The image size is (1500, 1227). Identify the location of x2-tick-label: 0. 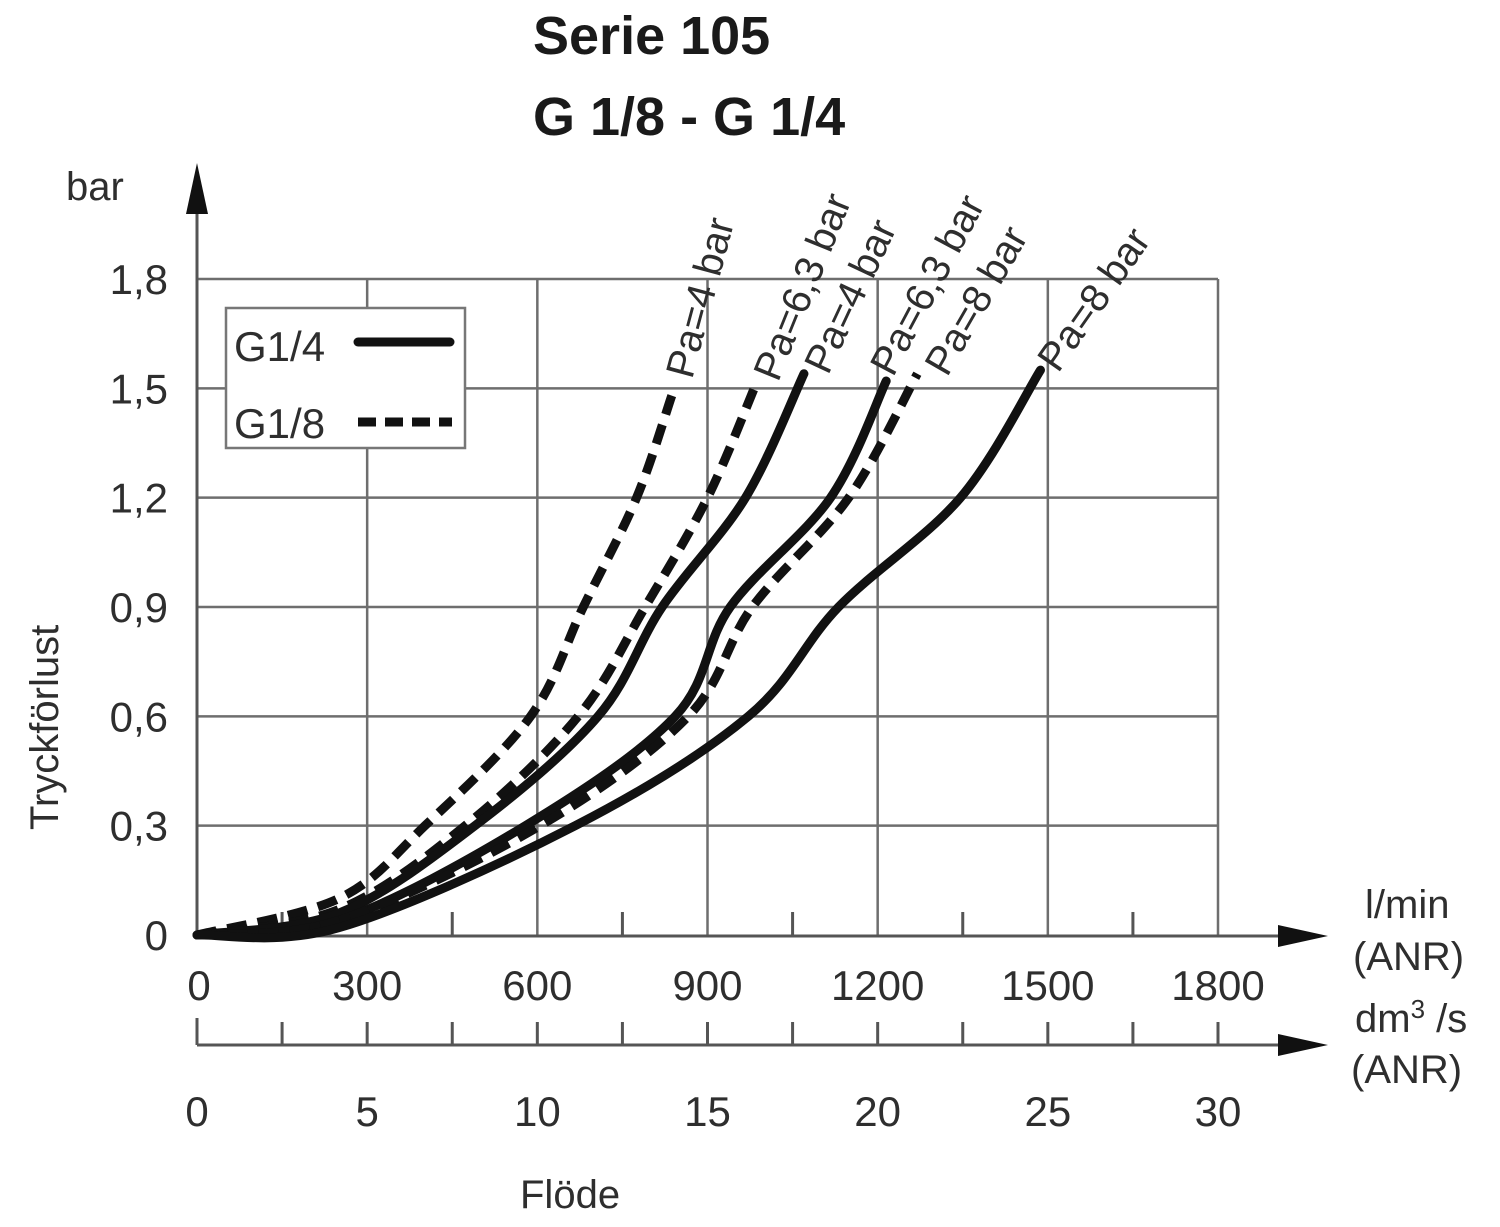
(196, 1111).